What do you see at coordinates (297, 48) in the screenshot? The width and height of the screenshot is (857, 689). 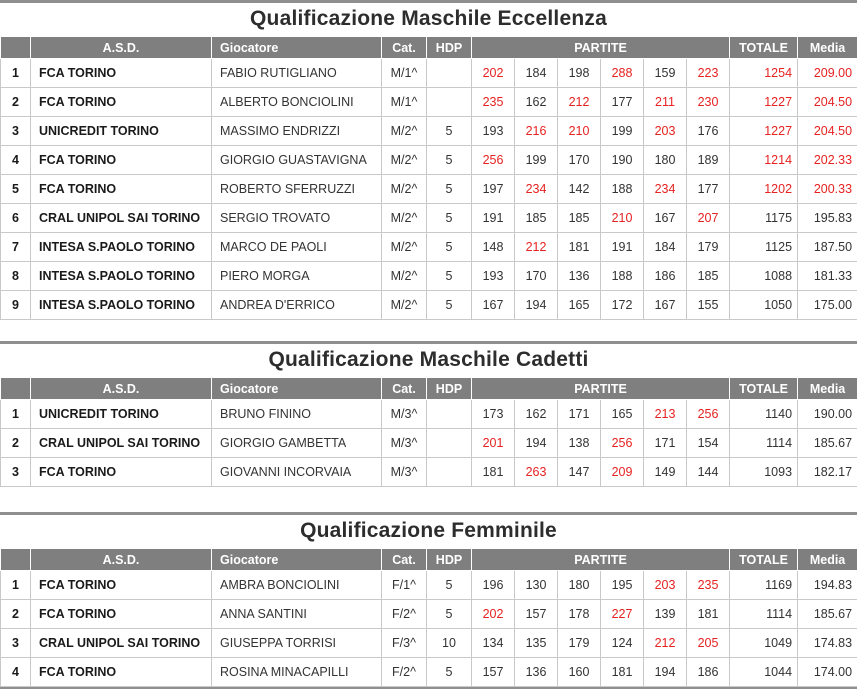 I see `header-giocatore: Giocatore` at bounding box center [297, 48].